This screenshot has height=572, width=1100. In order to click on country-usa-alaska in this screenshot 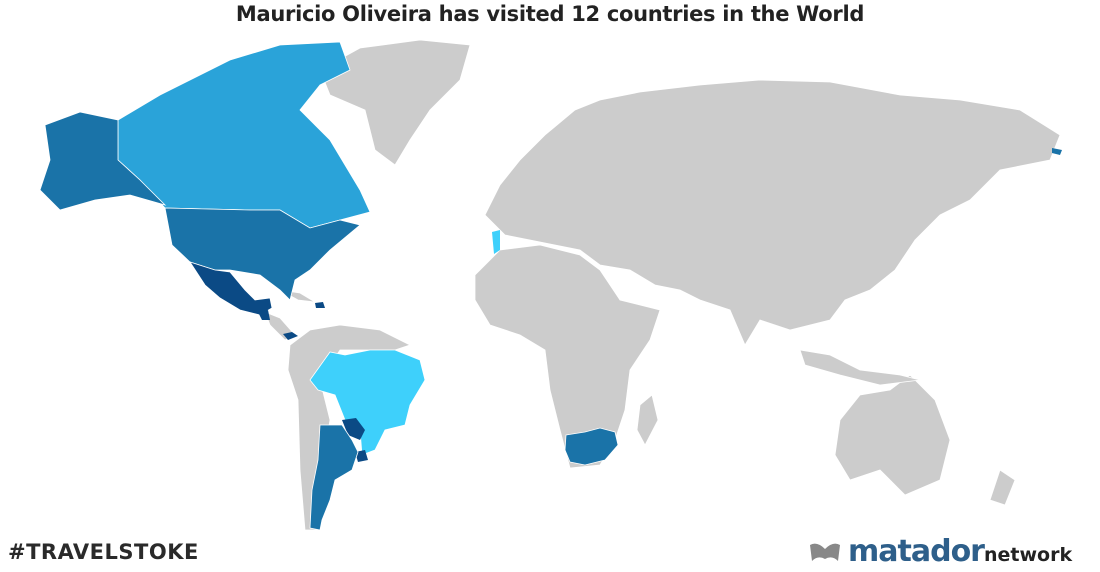, I will do `click(103, 161)`.